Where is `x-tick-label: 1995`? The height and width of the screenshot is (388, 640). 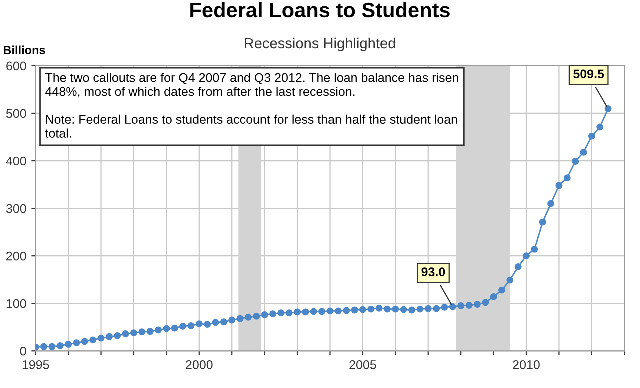 x-tick-label: 1995 is located at coordinates (36, 365).